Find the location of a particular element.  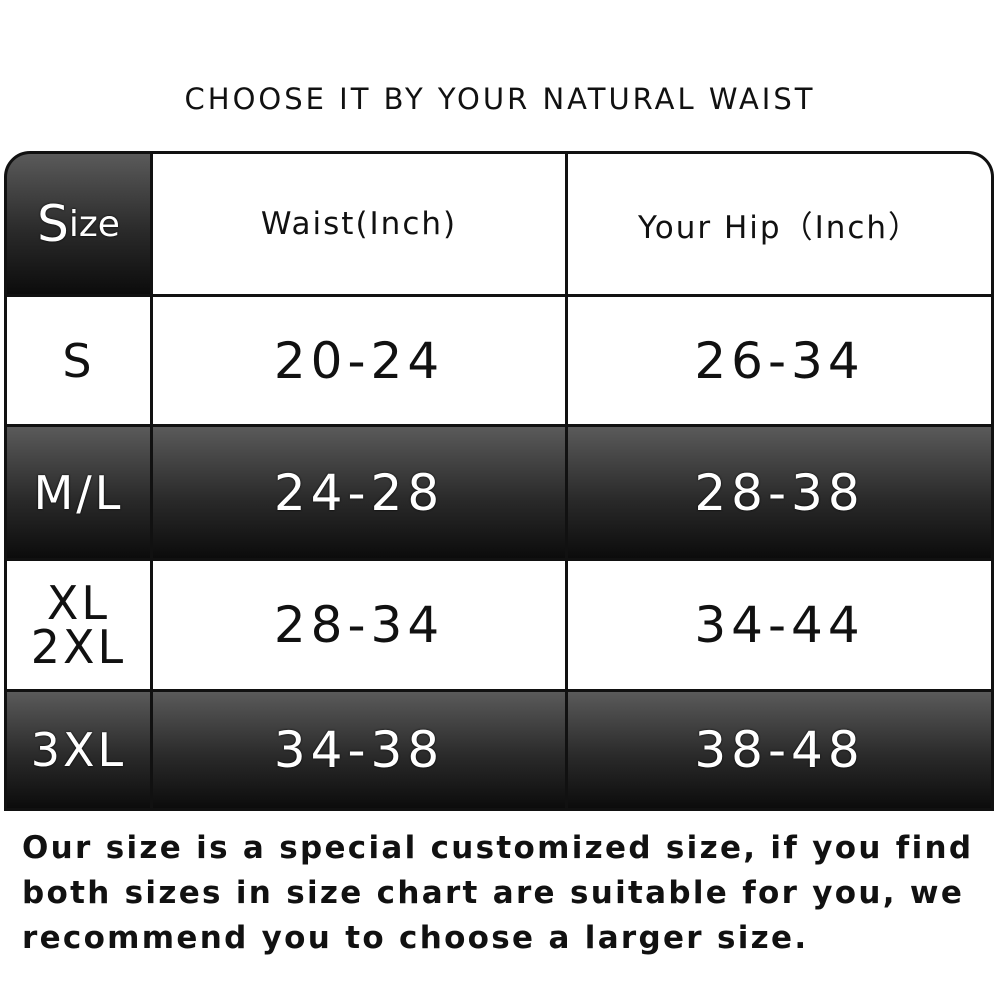

row-xl-hip: 34-44 is located at coordinates (779, 625).